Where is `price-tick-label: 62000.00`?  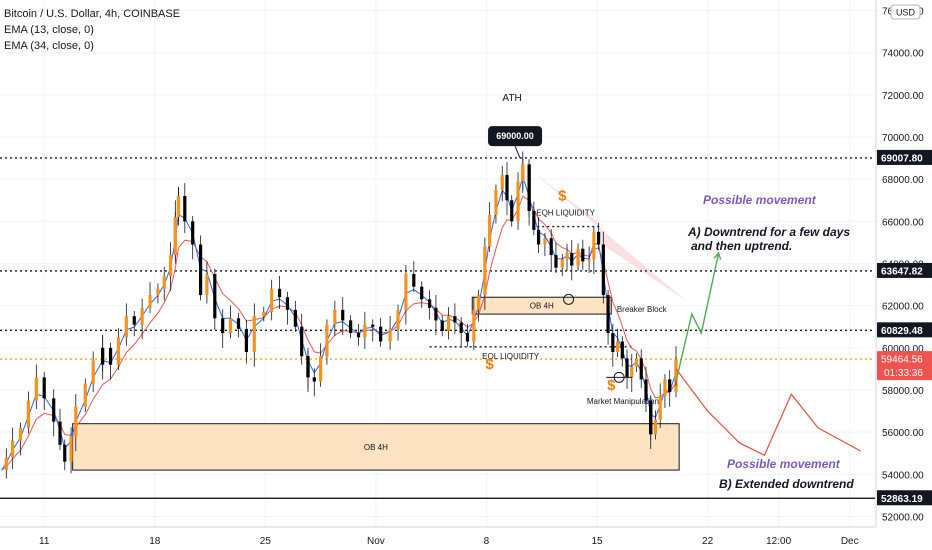 price-tick-label: 62000.00 is located at coordinates (903, 307).